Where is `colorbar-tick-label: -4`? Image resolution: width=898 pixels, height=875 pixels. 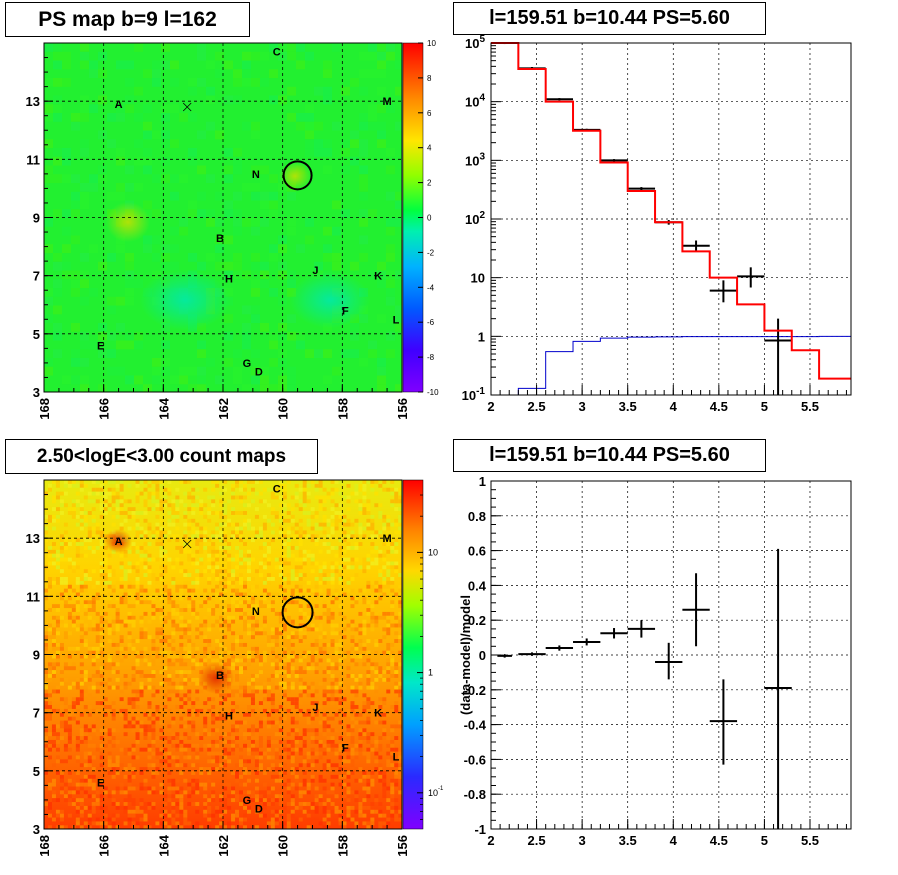 colorbar-tick-label: -4 is located at coordinates (431, 287).